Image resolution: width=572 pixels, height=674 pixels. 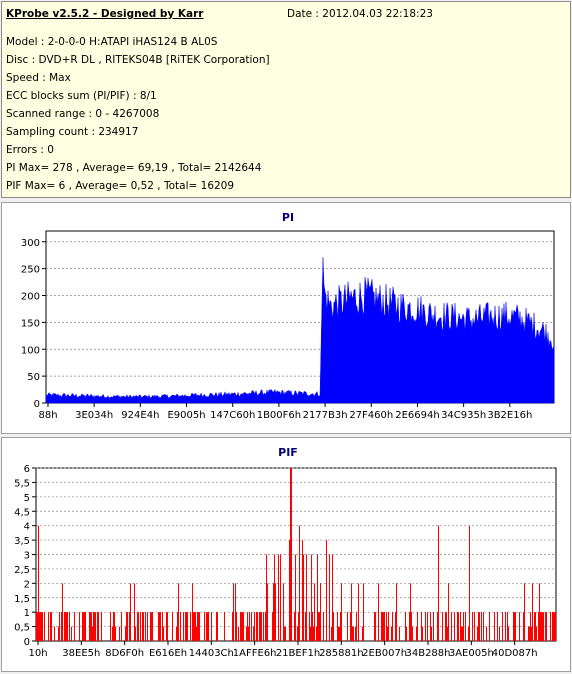 What do you see at coordinates (22, 483) in the screenshot?
I see `y-tick-label: 5,5` at bounding box center [22, 483].